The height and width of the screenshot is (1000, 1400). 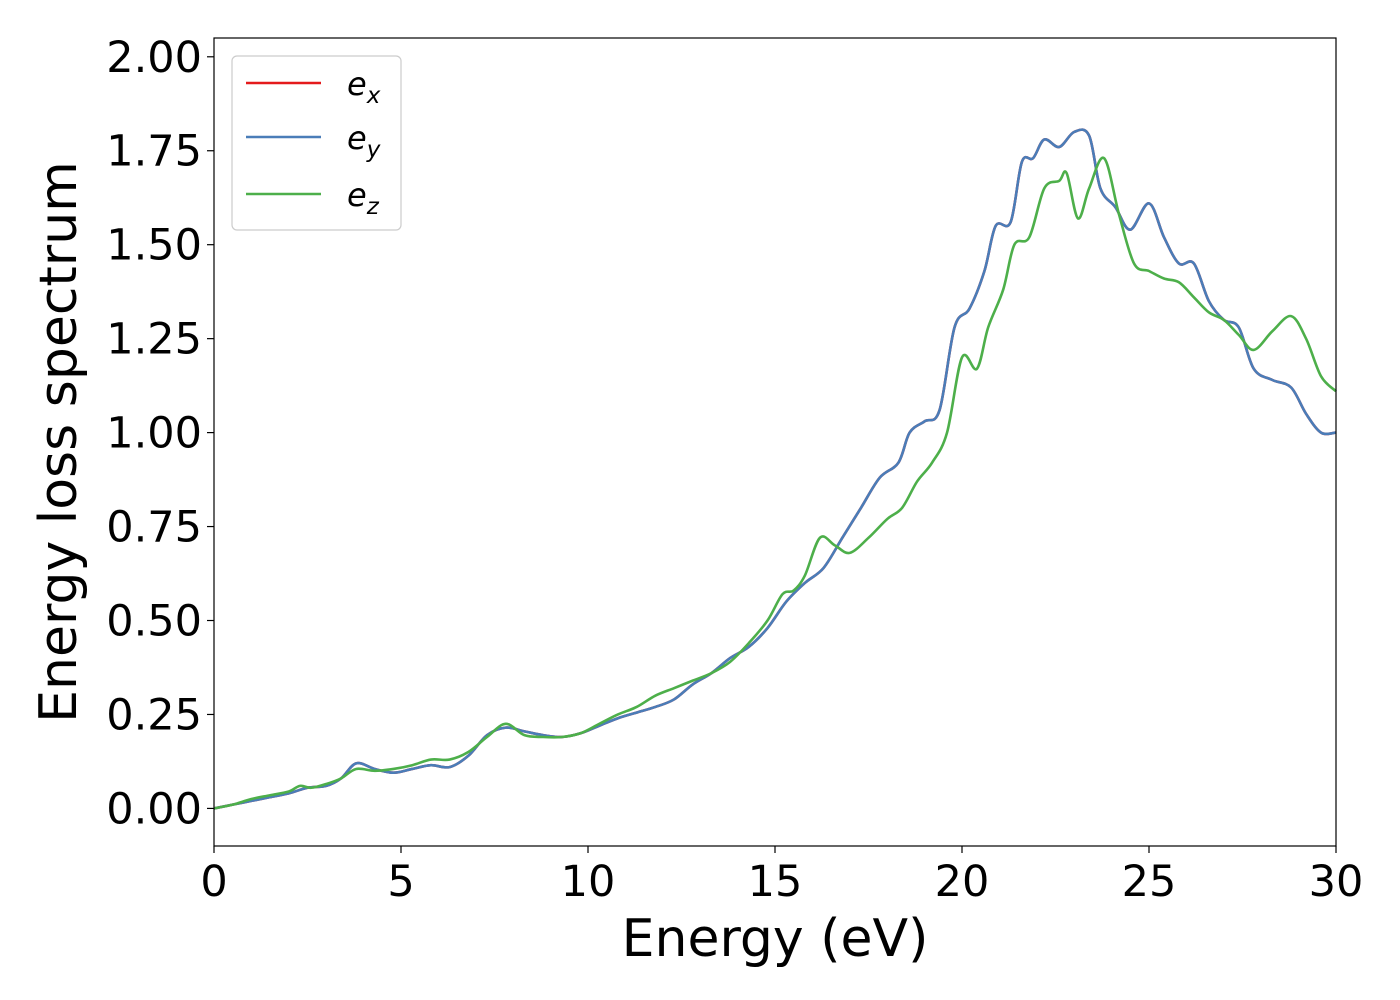 I want to click on x-tick-label: 0, so click(x=213, y=882).